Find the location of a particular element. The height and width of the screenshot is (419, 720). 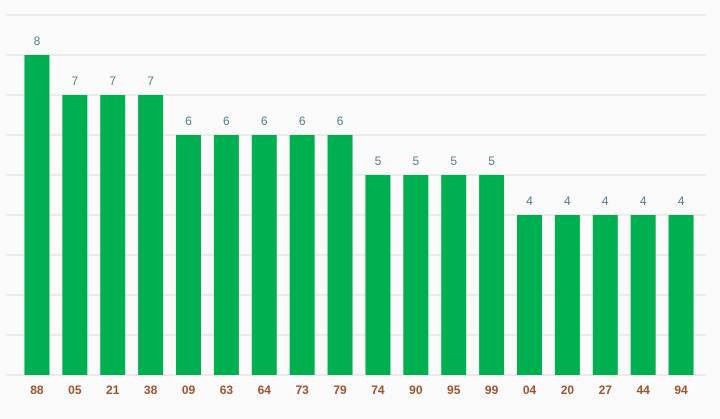

x-tick-label: 21 is located at coordinates (113, 390).